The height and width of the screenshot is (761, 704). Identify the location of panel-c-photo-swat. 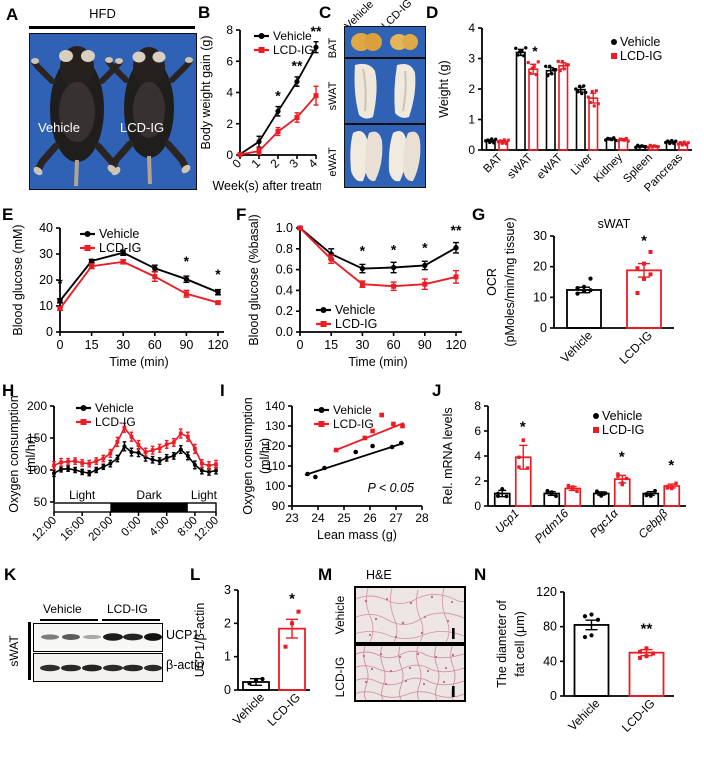
(385, 91).